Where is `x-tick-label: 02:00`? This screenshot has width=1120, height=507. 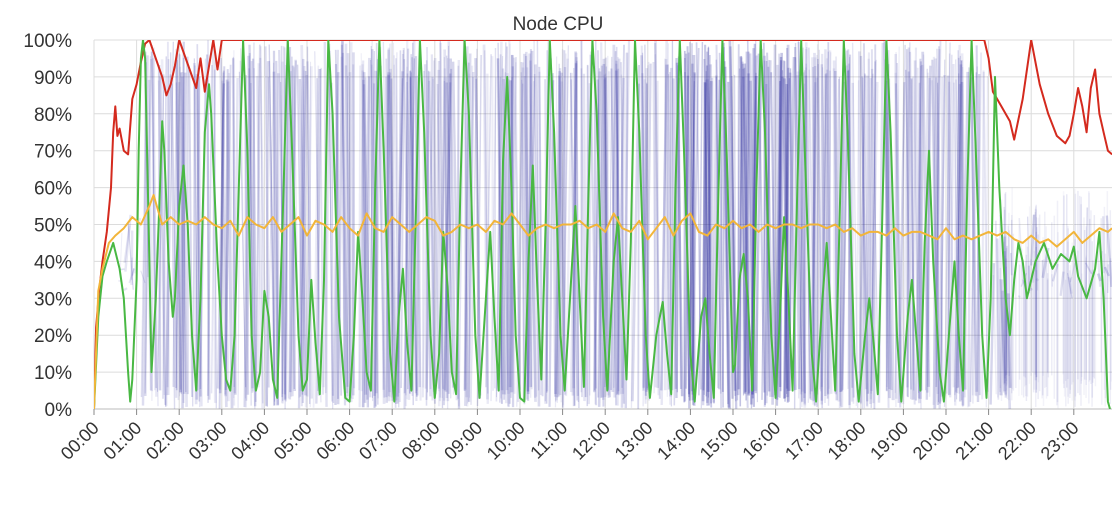
x-tick-label: 02:00 is located at coordinates (165, 441).